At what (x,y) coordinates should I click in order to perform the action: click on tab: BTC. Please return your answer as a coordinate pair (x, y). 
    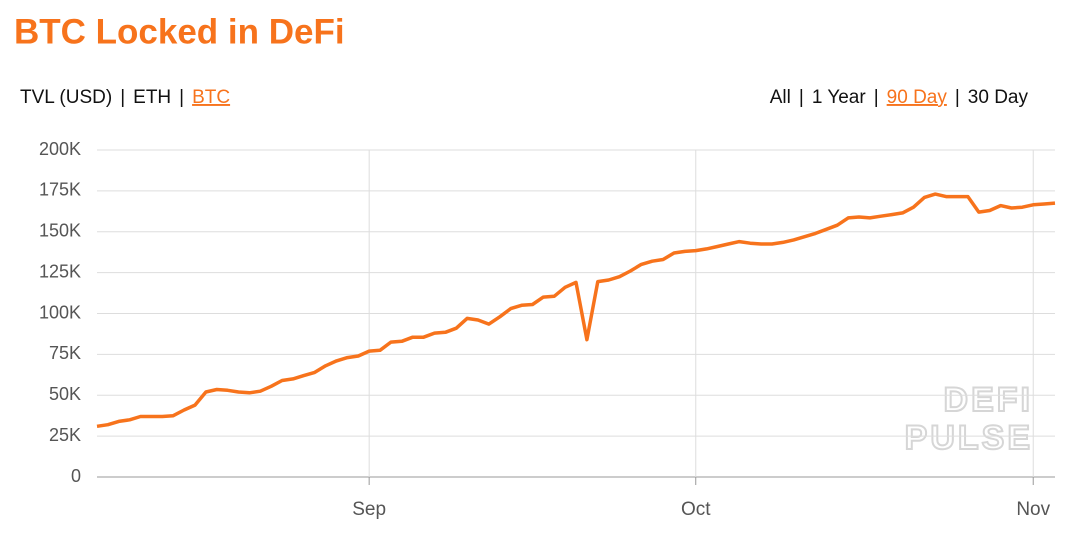
    Looking at the image, I should click on (211, 97).